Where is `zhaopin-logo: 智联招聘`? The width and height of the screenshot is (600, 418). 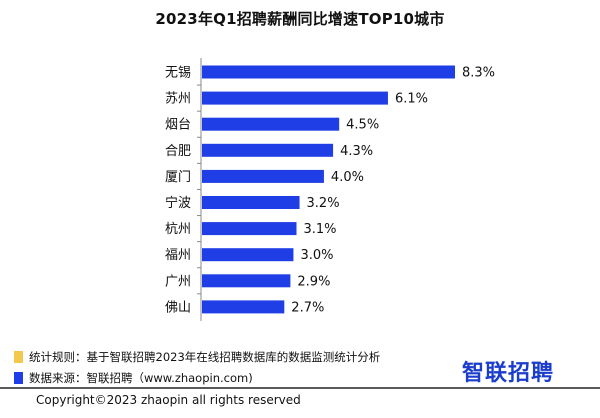 zhaopin-logo: 智联招聘 is located at coordinates (508, 373).